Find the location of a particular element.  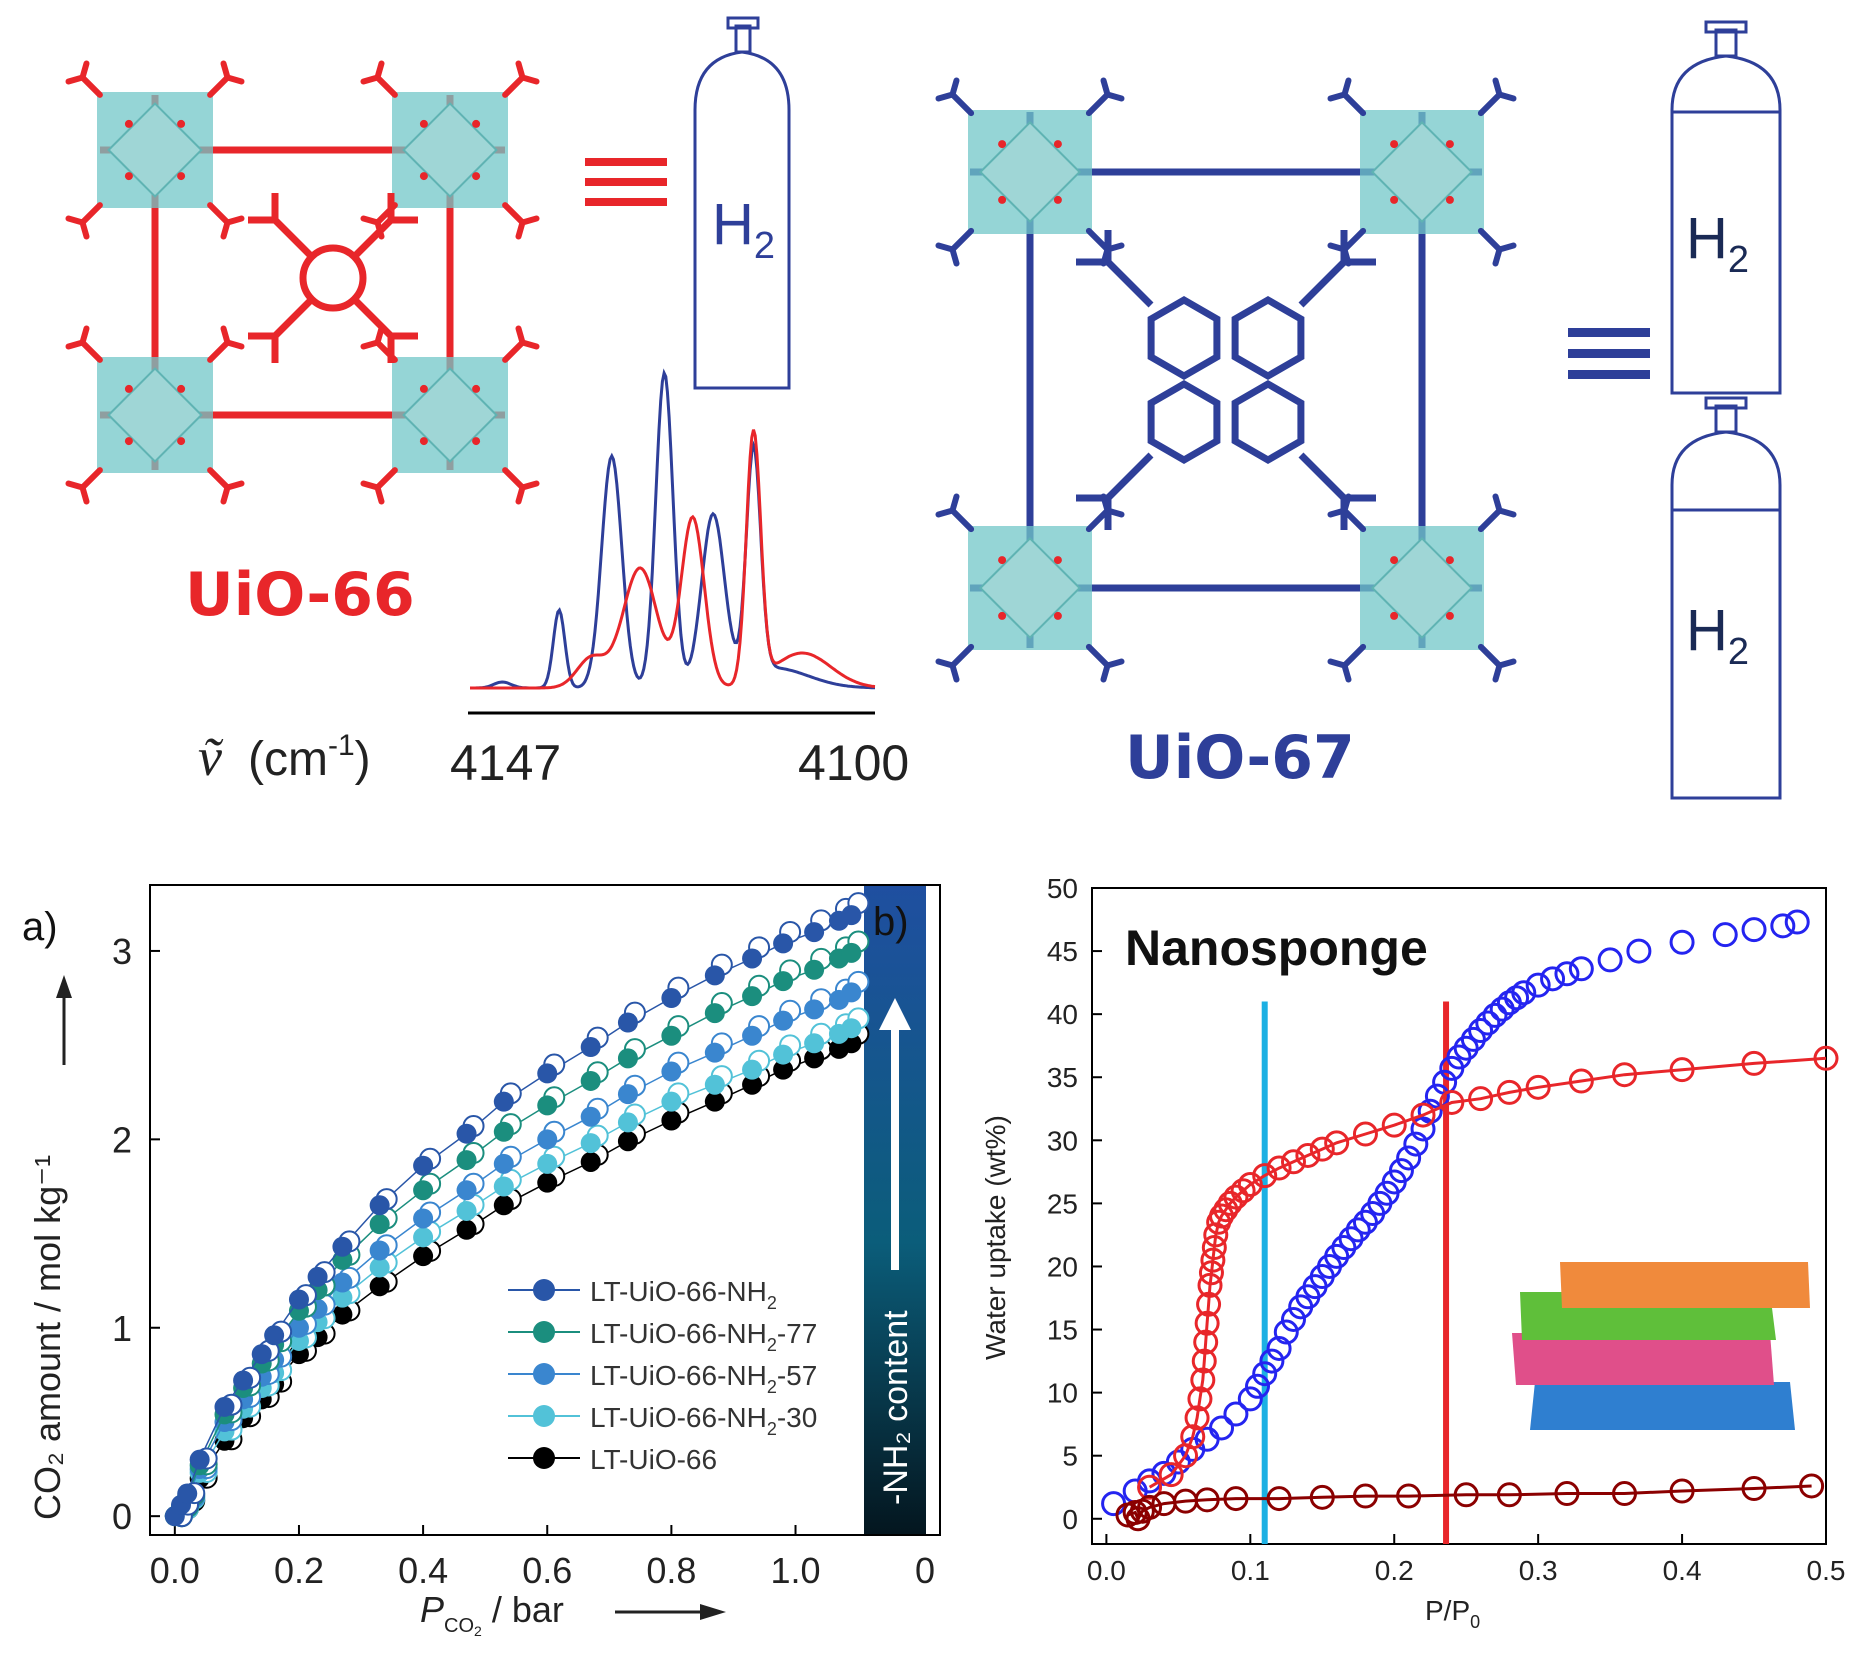

y-tick-label: 30 is located at coordinates (1062, 1140).